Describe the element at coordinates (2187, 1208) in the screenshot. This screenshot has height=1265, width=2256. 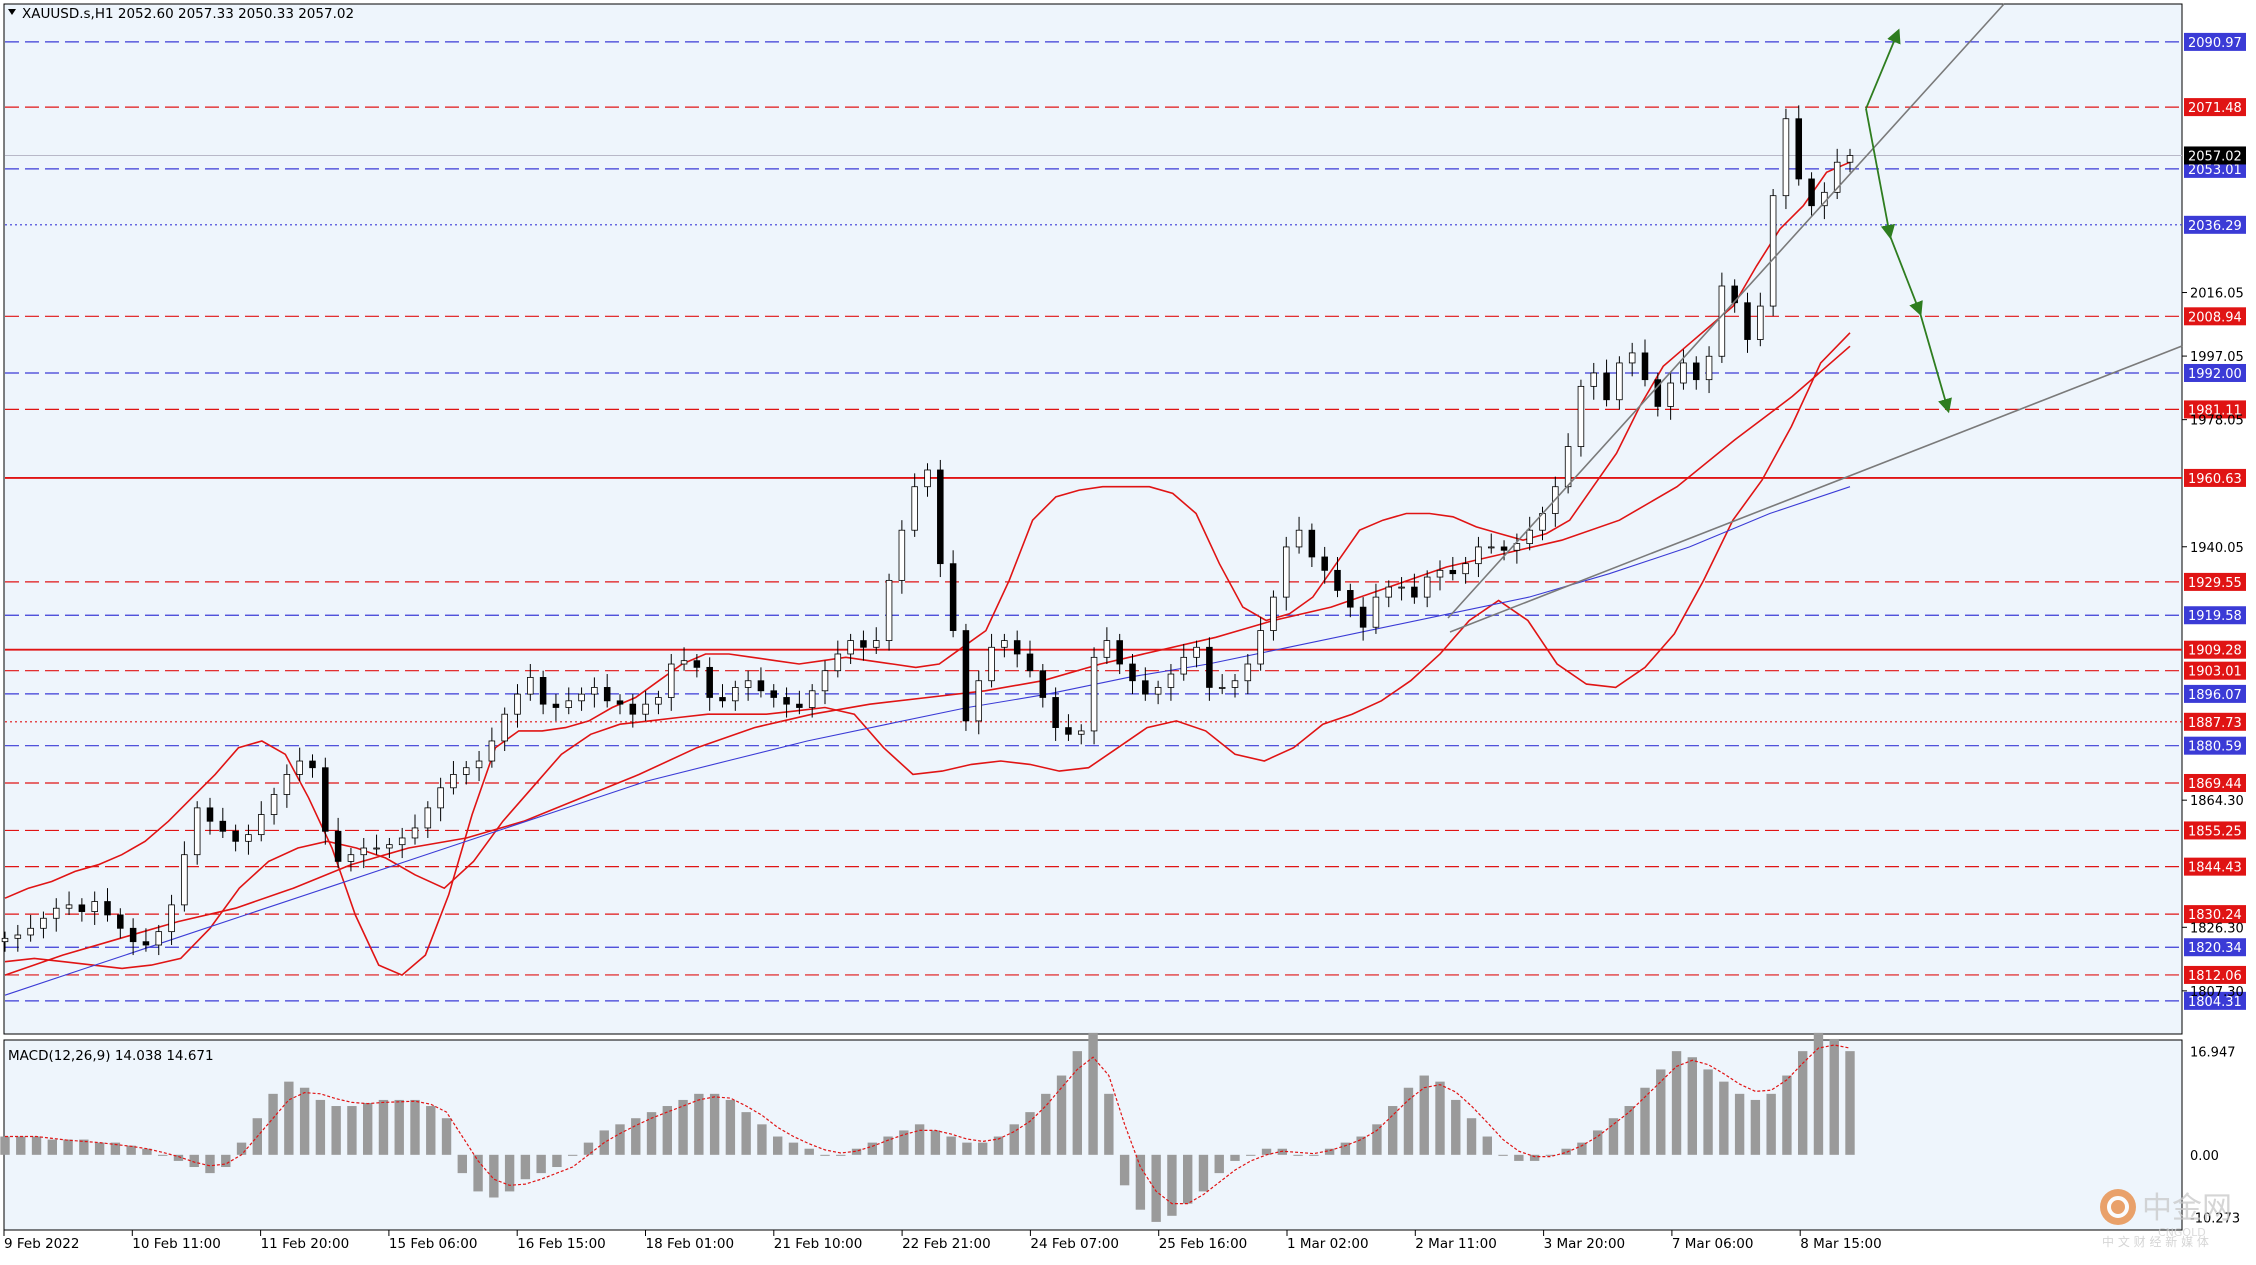
I see `watermark-brand: 中金网` at that location.